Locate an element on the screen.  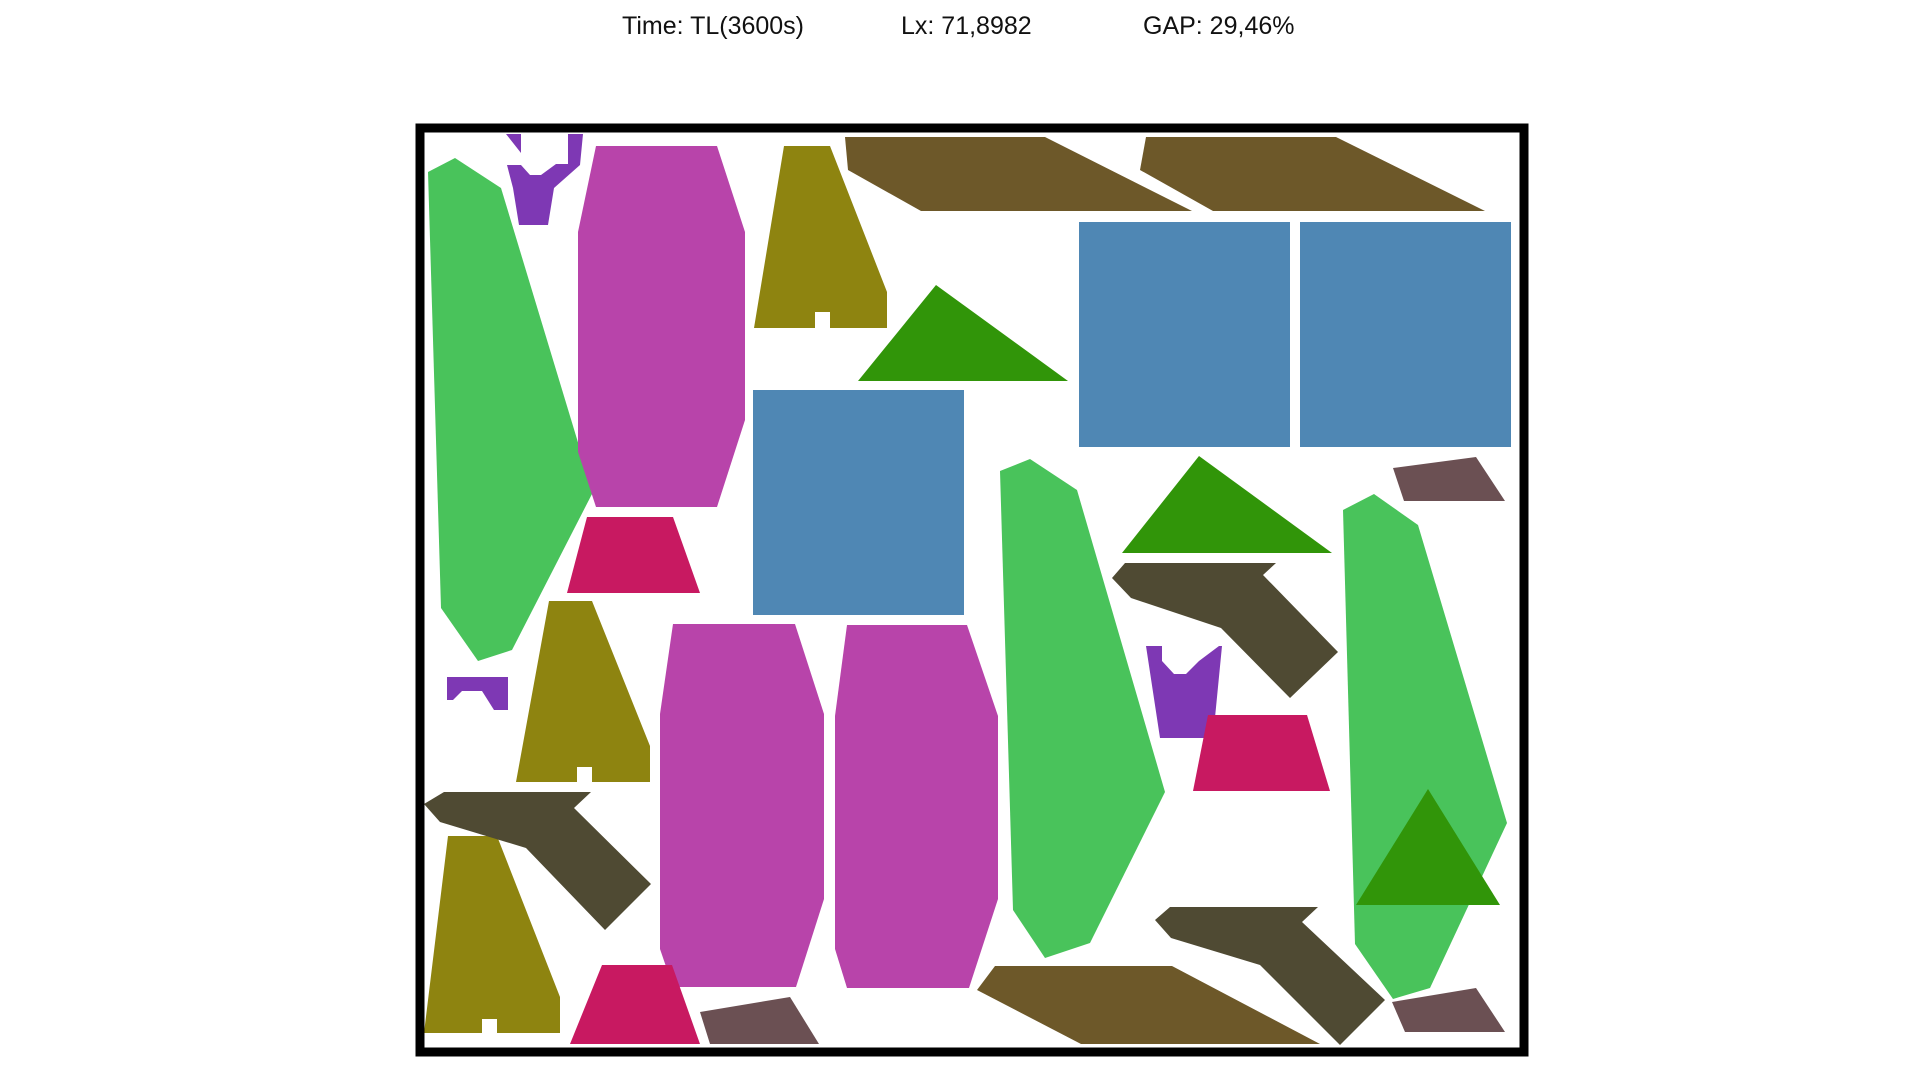
strip-length-label: Lx: 71,8982 is located at coordinates (966, 26).